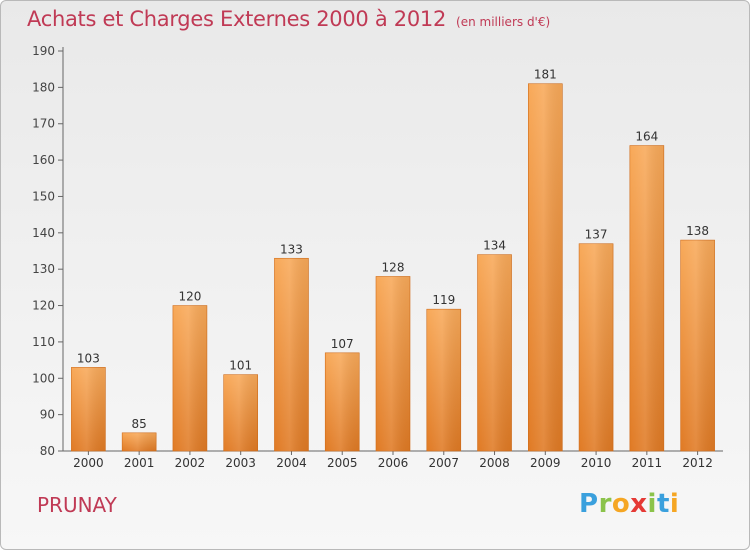 This screenshot has width=750, height=550. Describe the element at coordinates (237, 19) in the screenshot. I see `chart-title: Achats et Charges Externes 2000 à 2012` at that location.